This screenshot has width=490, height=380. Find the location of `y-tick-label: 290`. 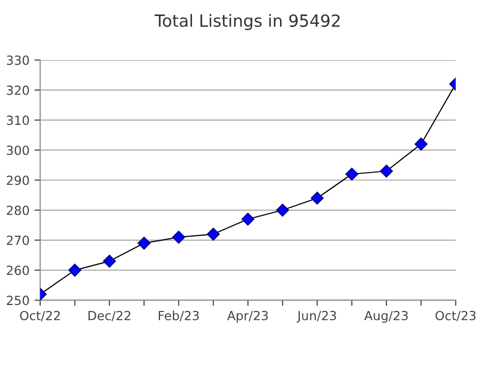

y-tick-label: 290 is located at coordinates (17, 181).